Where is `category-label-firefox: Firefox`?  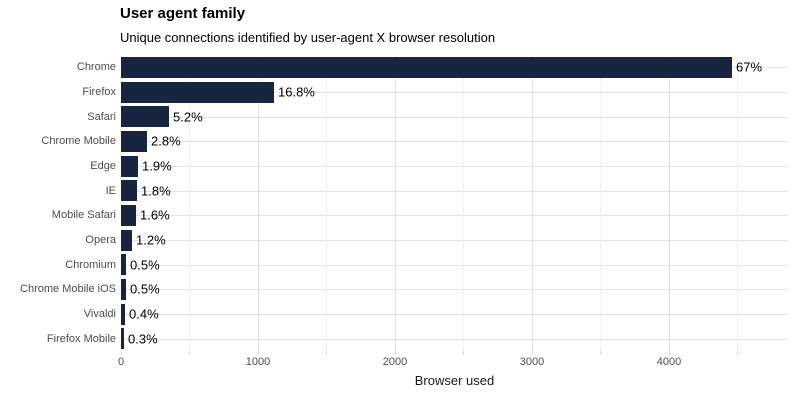 category-label-firefox: Firefox is located at coordinates (99, 92).